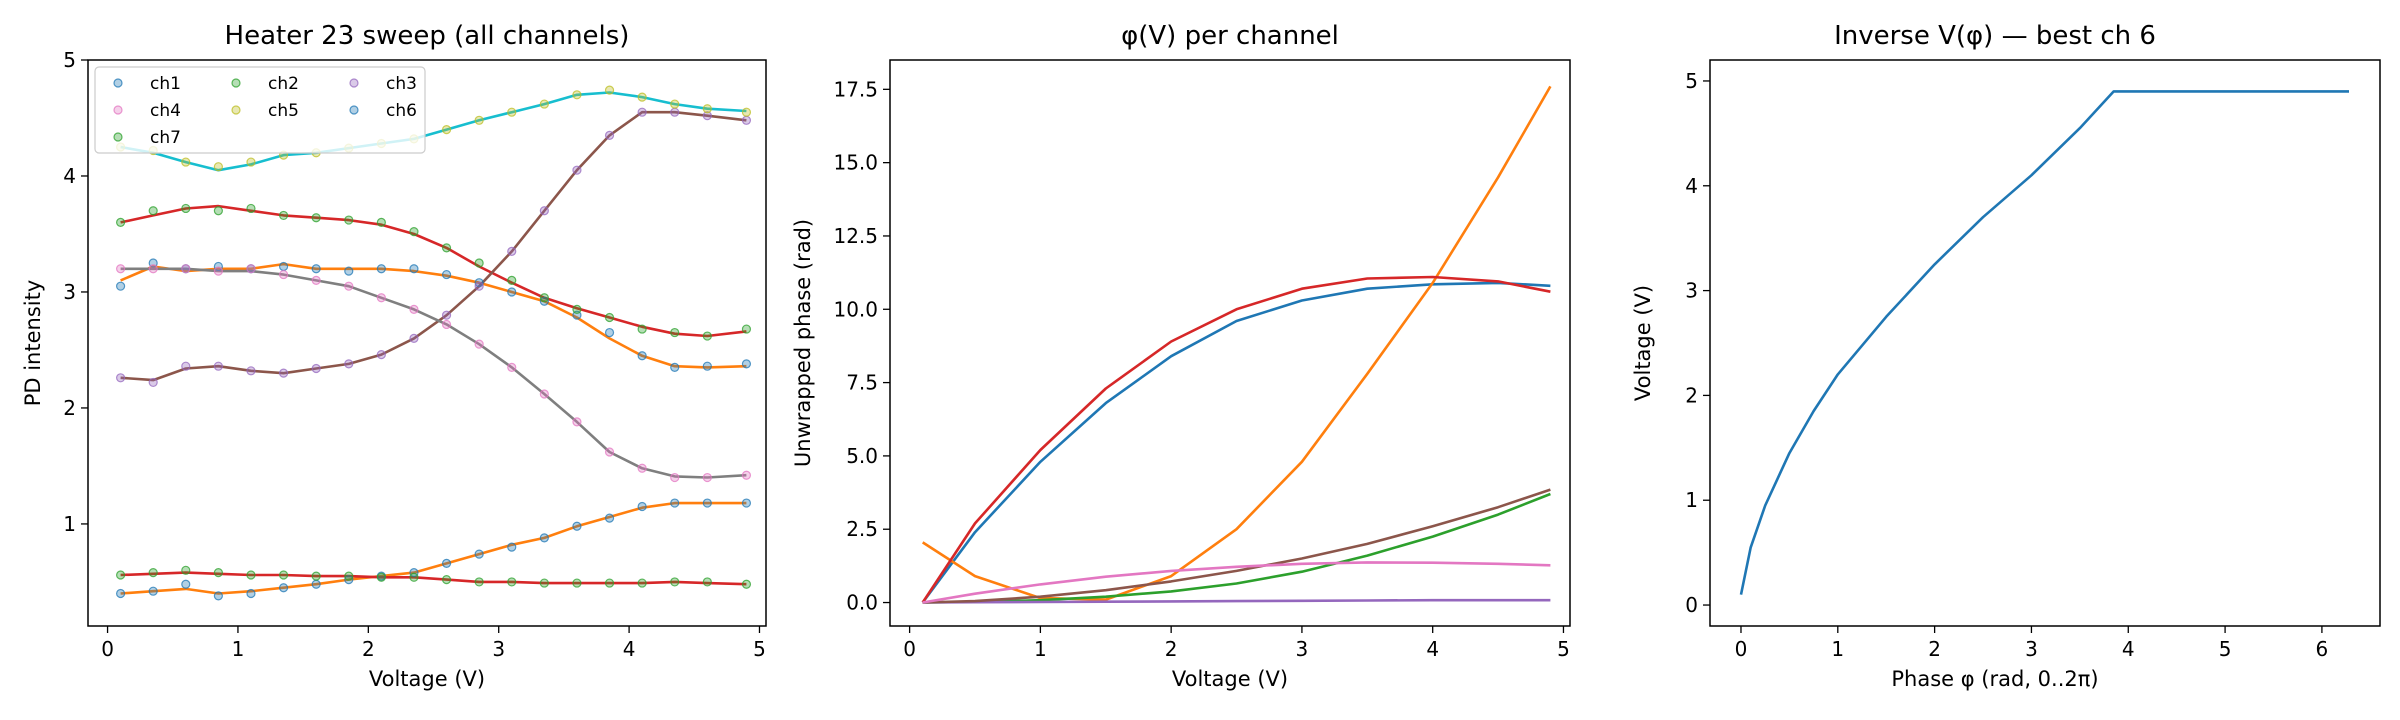 This screenshot has height=720, width=2400. What do you see at coordinates (165, 111) in the screenshot?
I see `legend-label-ch4: ch4` at bounding box center [165, 111].